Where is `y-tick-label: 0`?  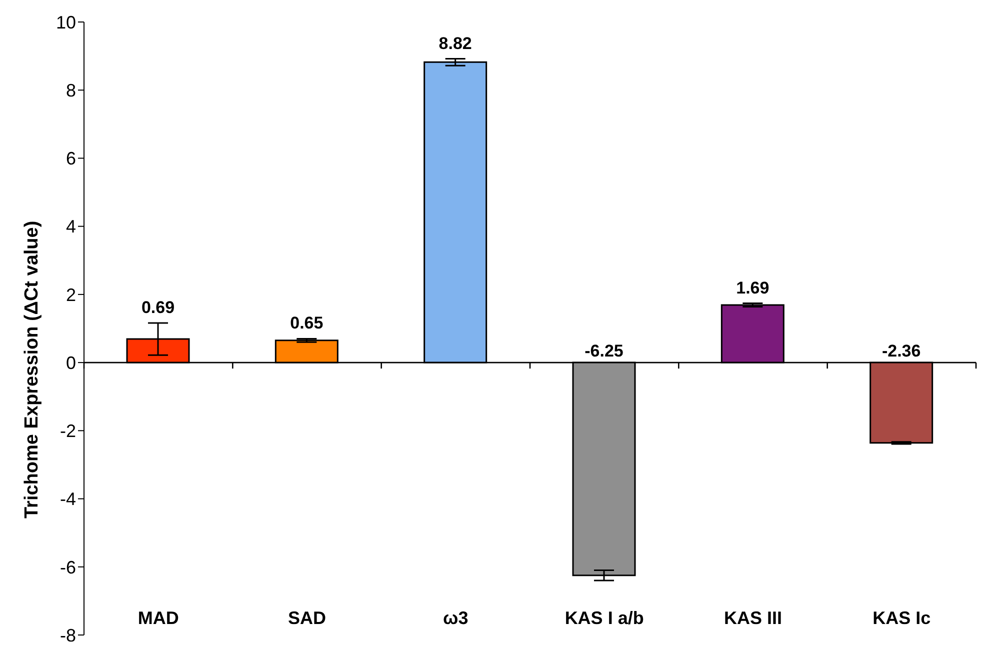 y-tick-label: 0 is located at coordinates (71, 362).